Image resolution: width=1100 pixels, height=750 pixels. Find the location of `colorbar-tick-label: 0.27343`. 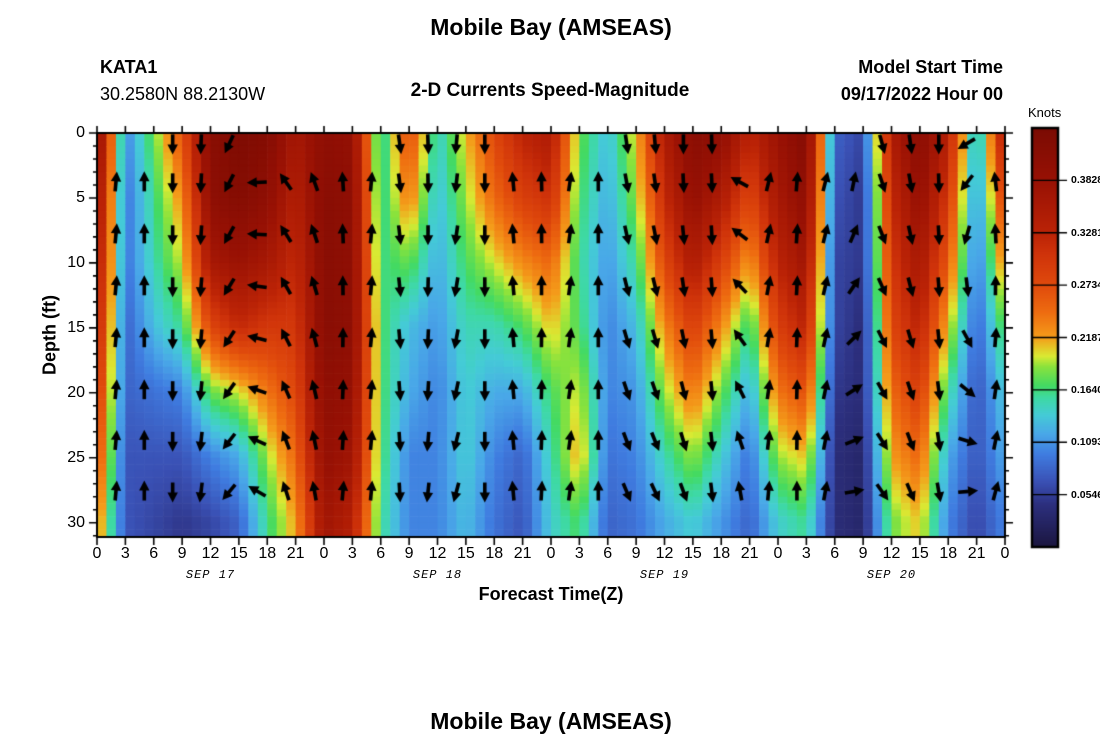

colorbar-tick-label: 0.27343 is located at coordinates (1085, 285).